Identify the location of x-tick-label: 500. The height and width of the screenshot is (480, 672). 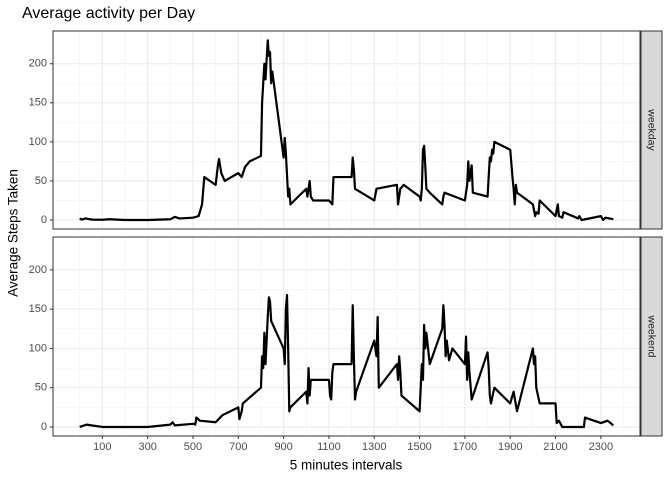
(193, 447).